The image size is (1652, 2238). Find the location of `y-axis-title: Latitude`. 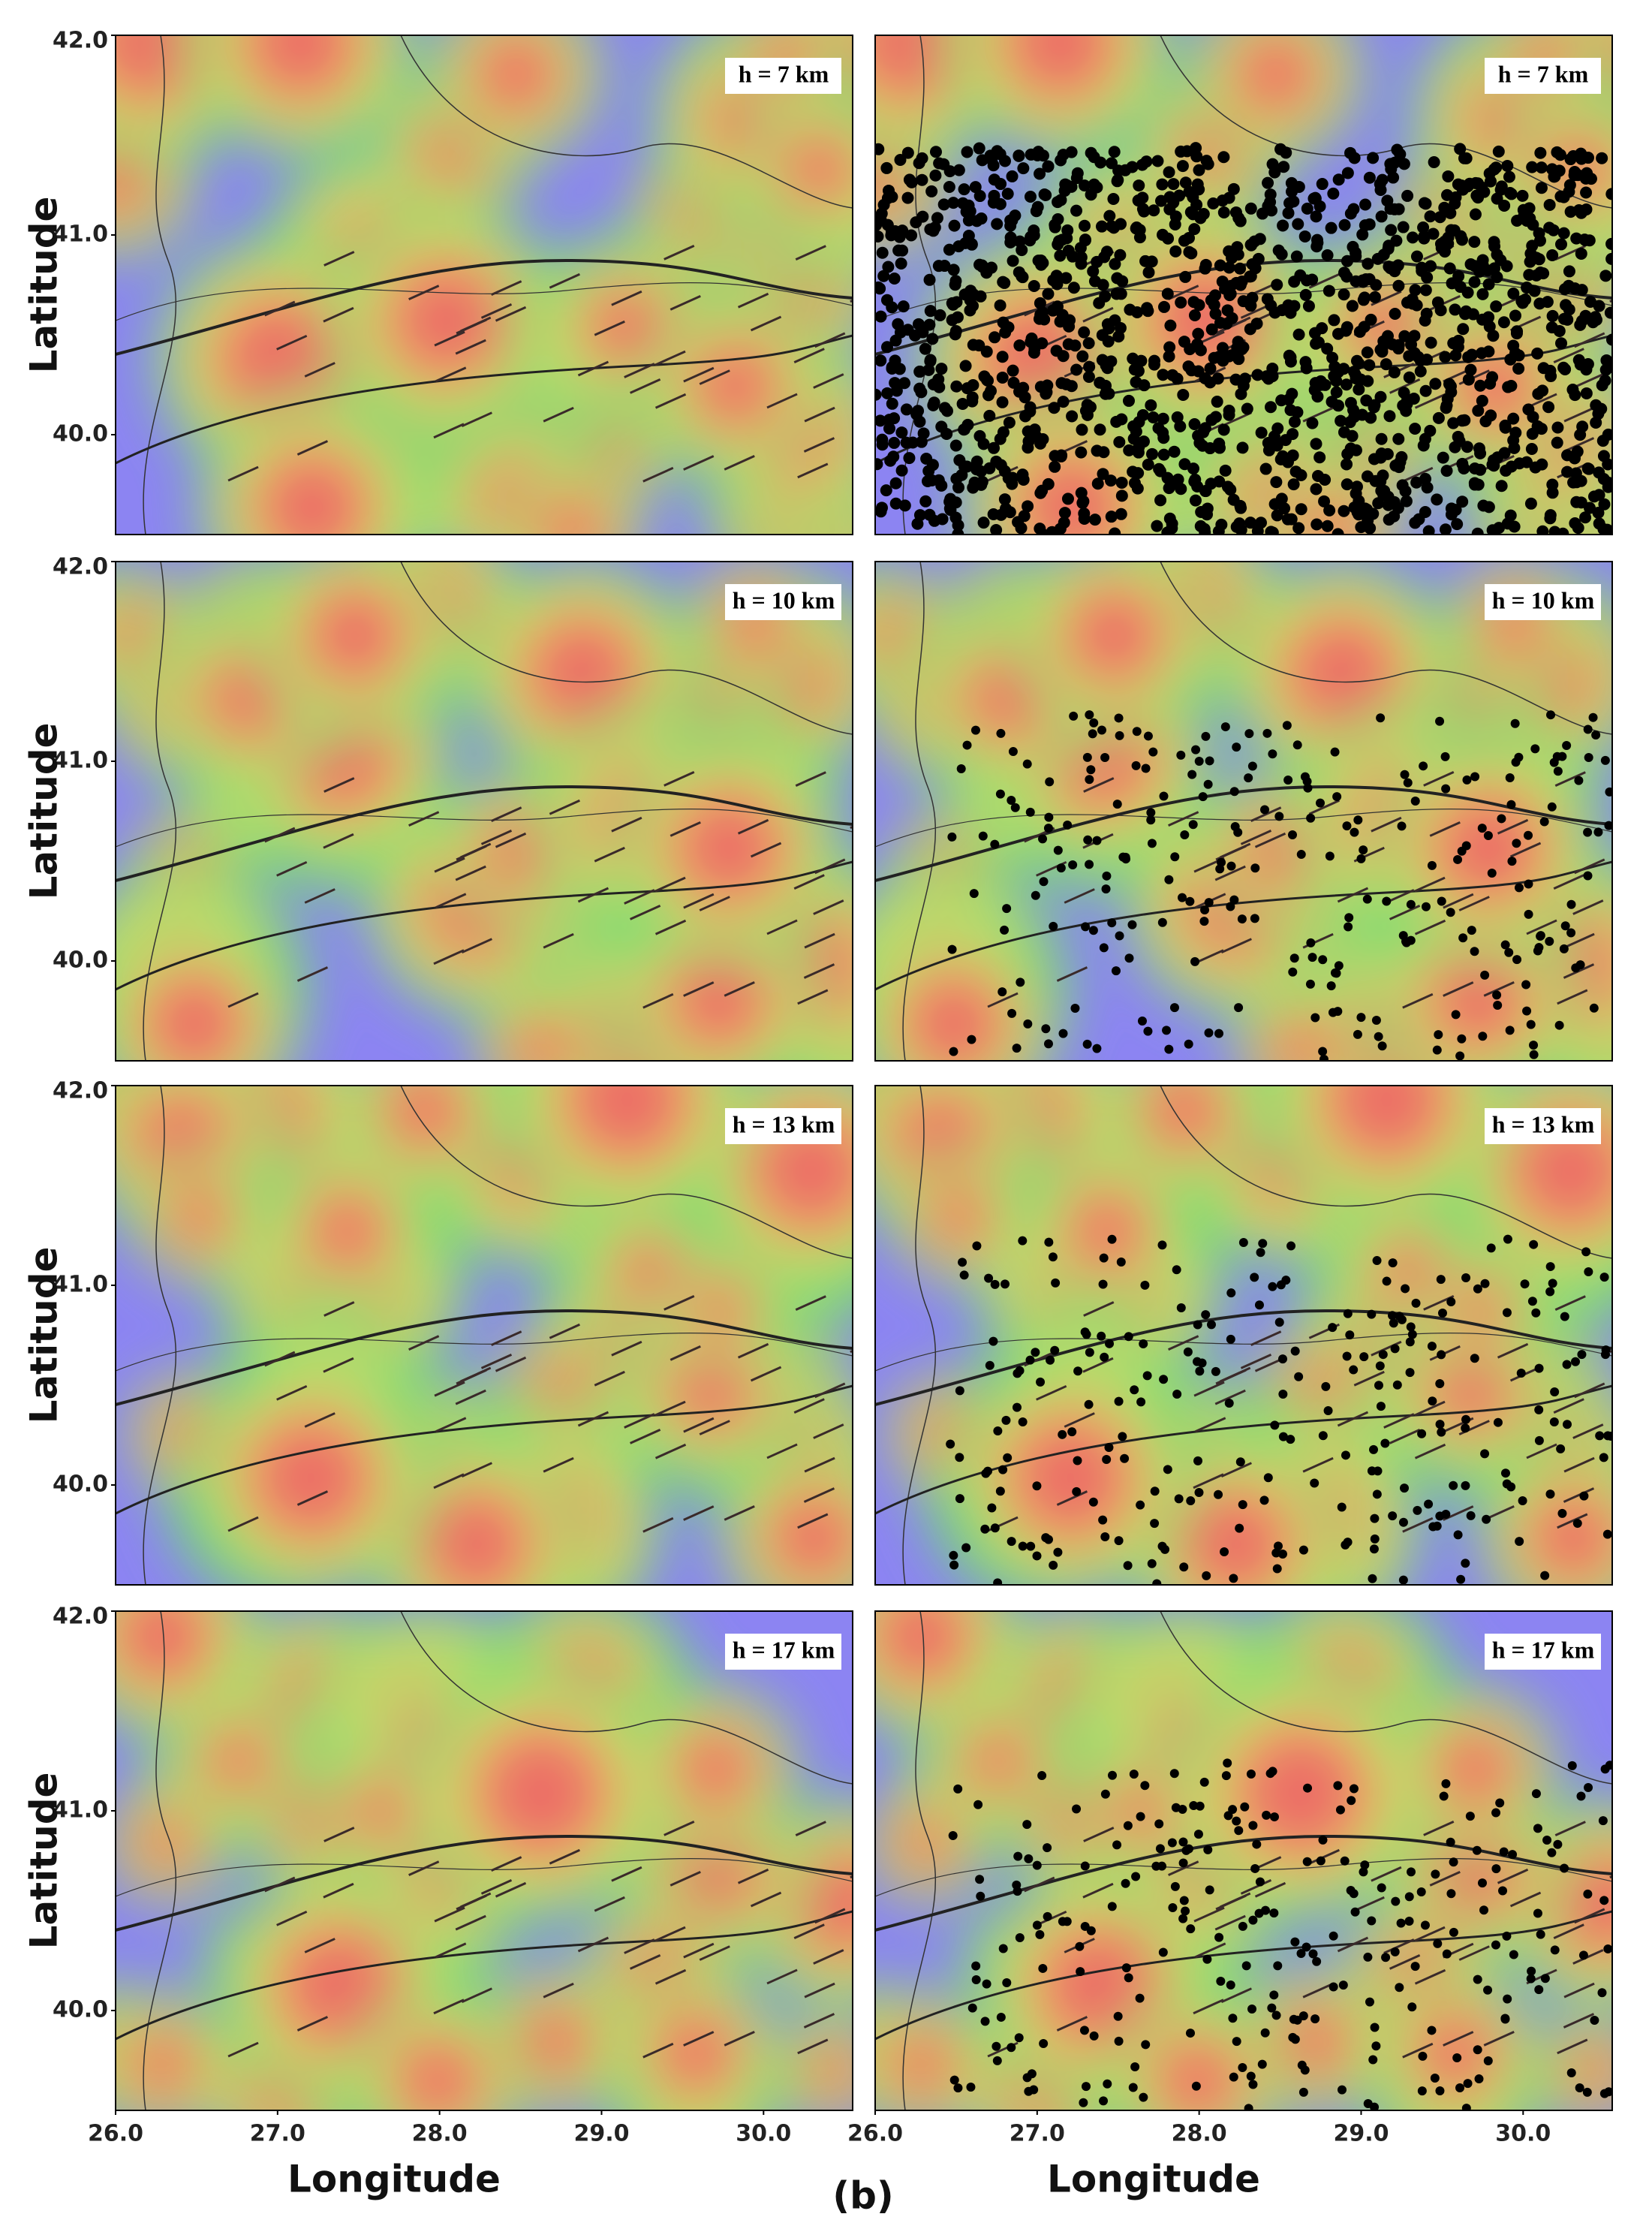

y-axis-title: Latitude is located at coordinates (44, 285).